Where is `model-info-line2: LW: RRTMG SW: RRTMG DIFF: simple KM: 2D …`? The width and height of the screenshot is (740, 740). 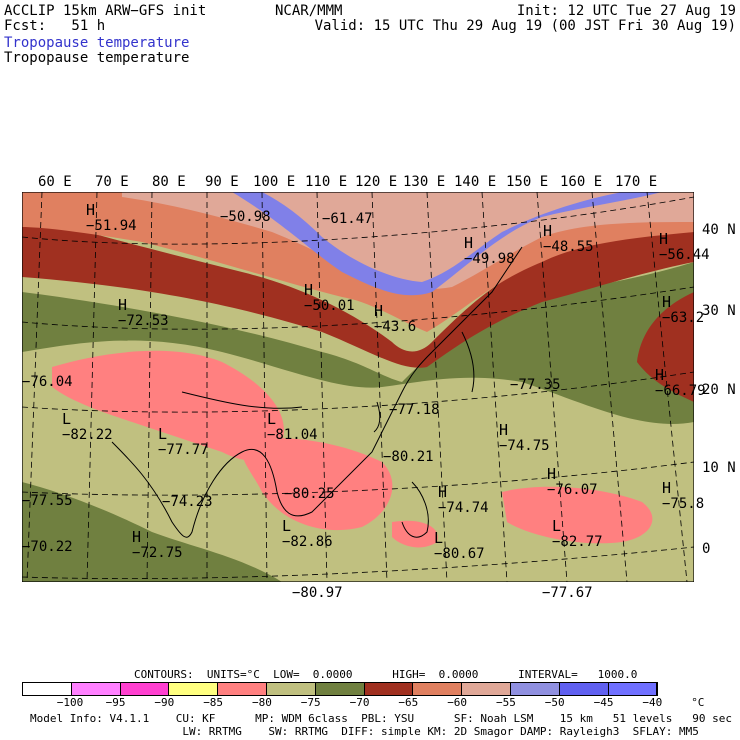 model-info-line2: LW: RRTMG SW: RRTMG DIFF: simple KM: 2D … is located at coordinates (364, 731).